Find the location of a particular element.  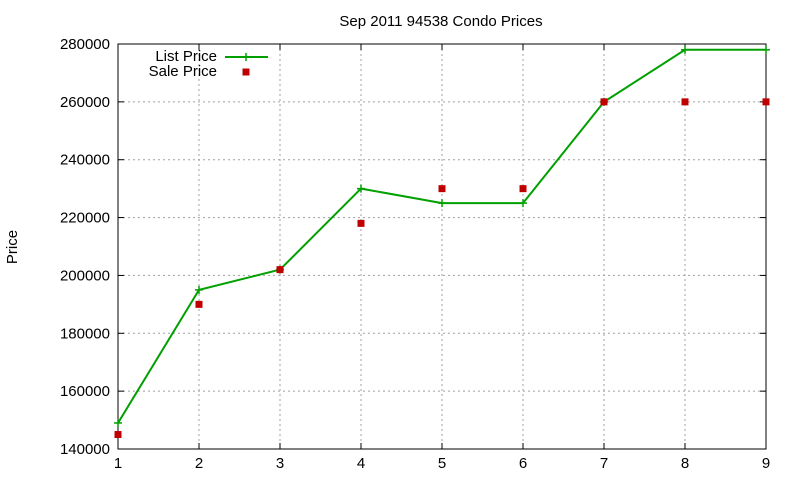

legend-marker-sale-price is located at coordinates (246, 72).